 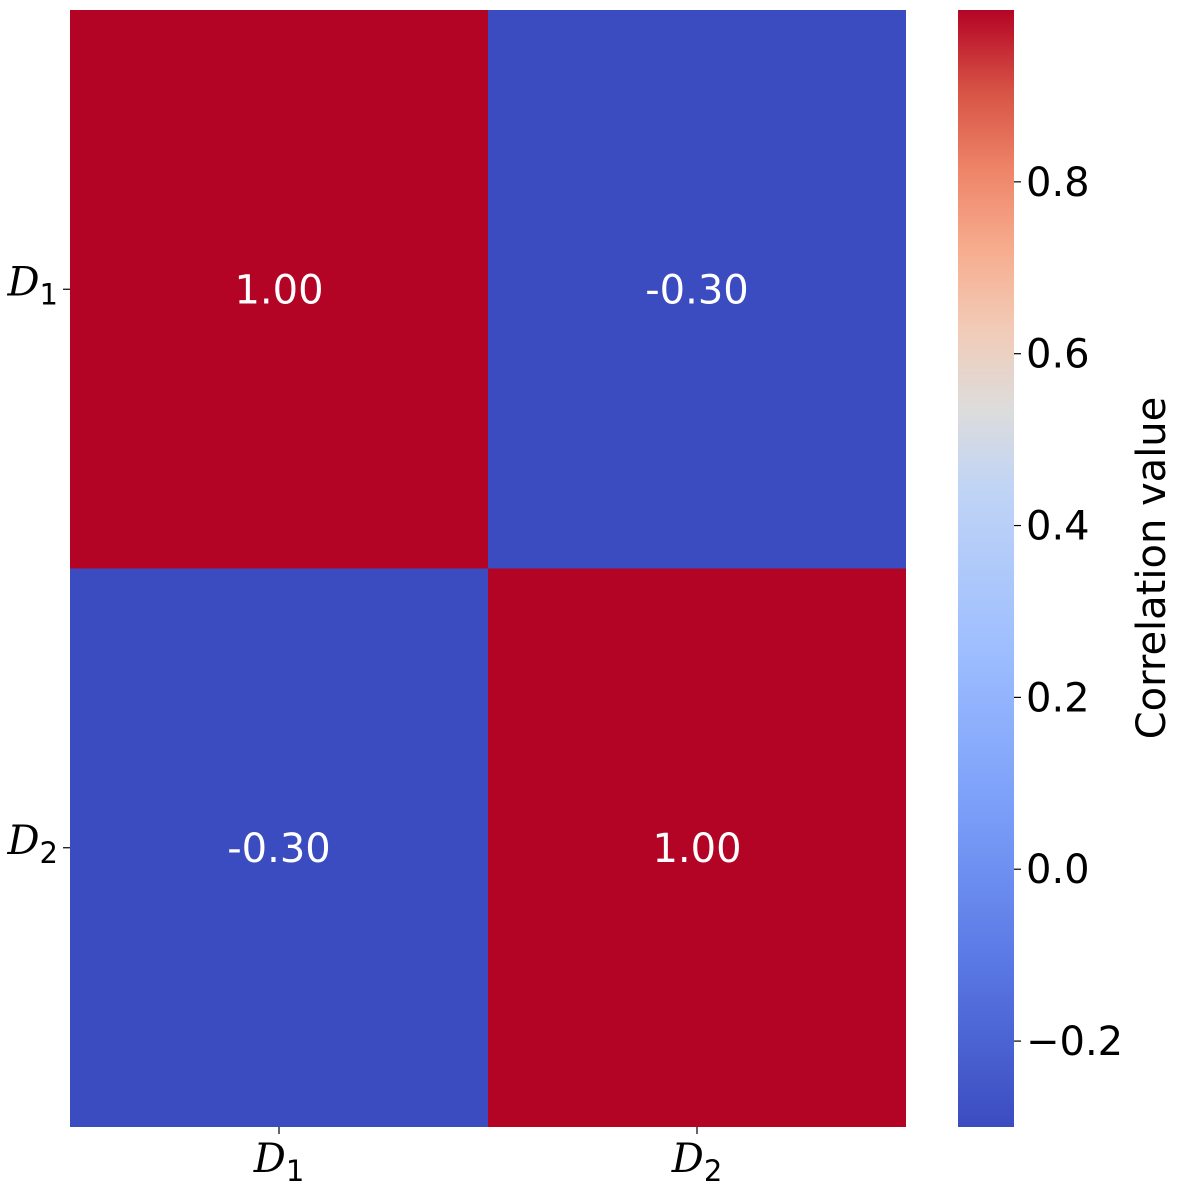 I want to click on colorbar-tick-label-3: 0.2, so click(x=1058, y=698).